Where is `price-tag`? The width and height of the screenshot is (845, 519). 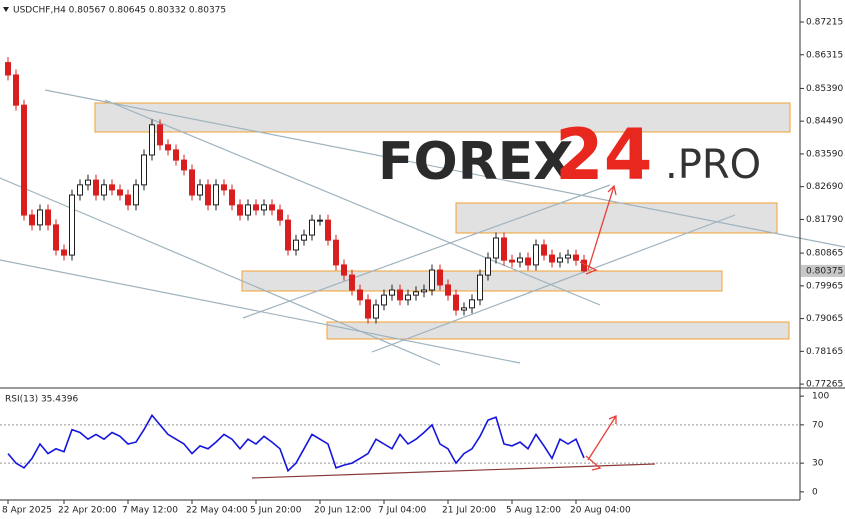 price-tag is located at coordinates (823, 270).